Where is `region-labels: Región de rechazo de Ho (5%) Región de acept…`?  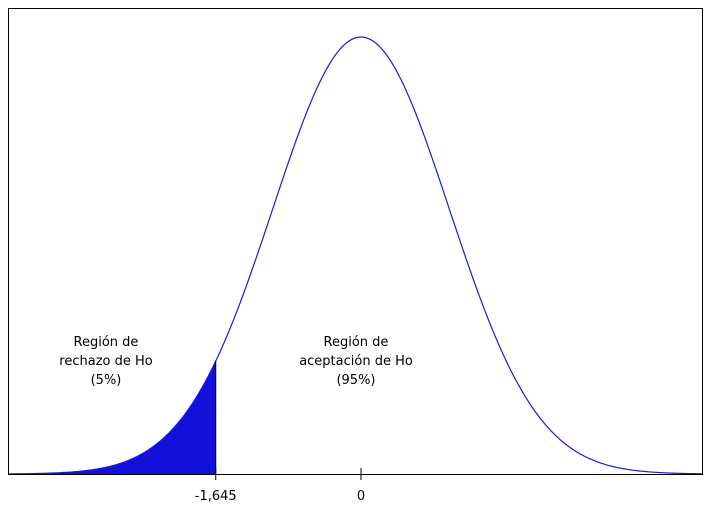 region-labels: Región de rechazo de Ho (5%) Región de acept… is located at coordinates (236, 361).